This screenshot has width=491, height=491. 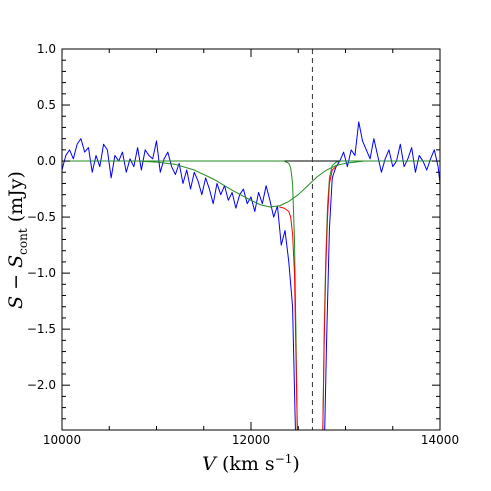 What do you see at coordinates (62, 440) in the screenshot?
I see `x-tick-label: 10000` at bounding box center [62, 440].